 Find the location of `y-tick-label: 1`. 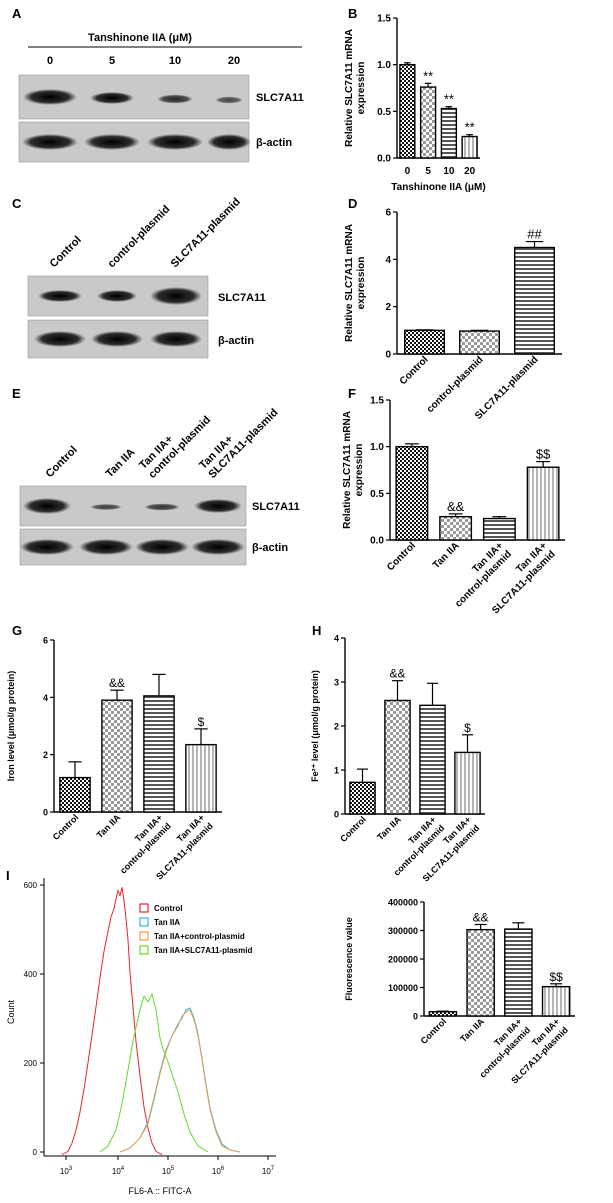

y-tick-label: 1 is located at coordinates (336, 771).